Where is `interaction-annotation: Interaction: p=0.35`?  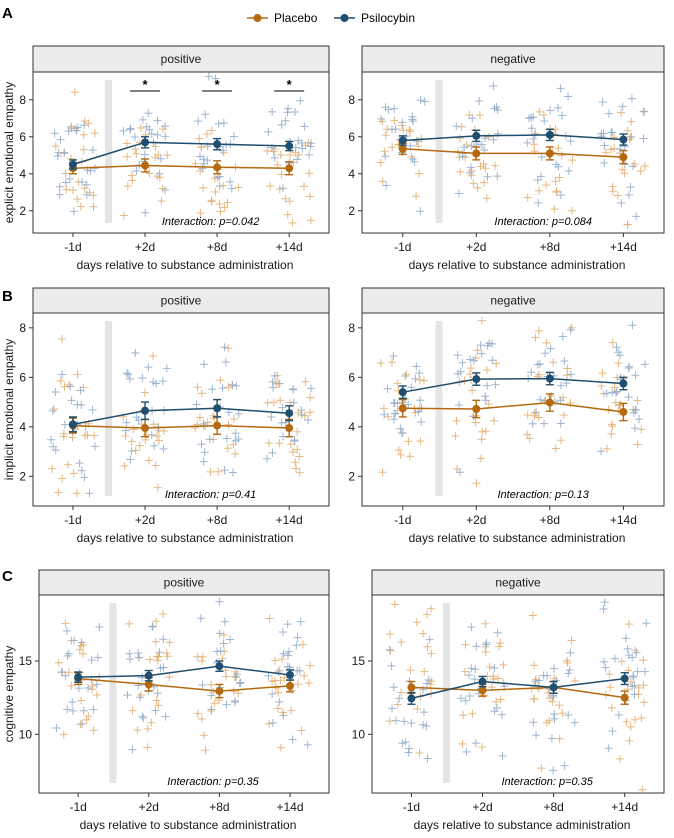 interaction-annotation: Interaction: p=0.35 is located at coordinates (547, 782).